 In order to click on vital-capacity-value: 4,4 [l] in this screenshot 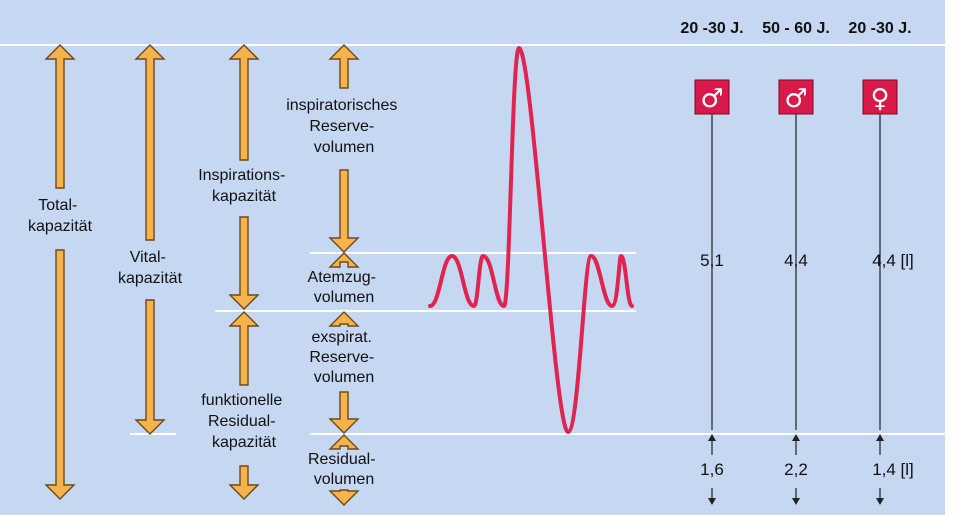, I will do `click(893, 260)`.